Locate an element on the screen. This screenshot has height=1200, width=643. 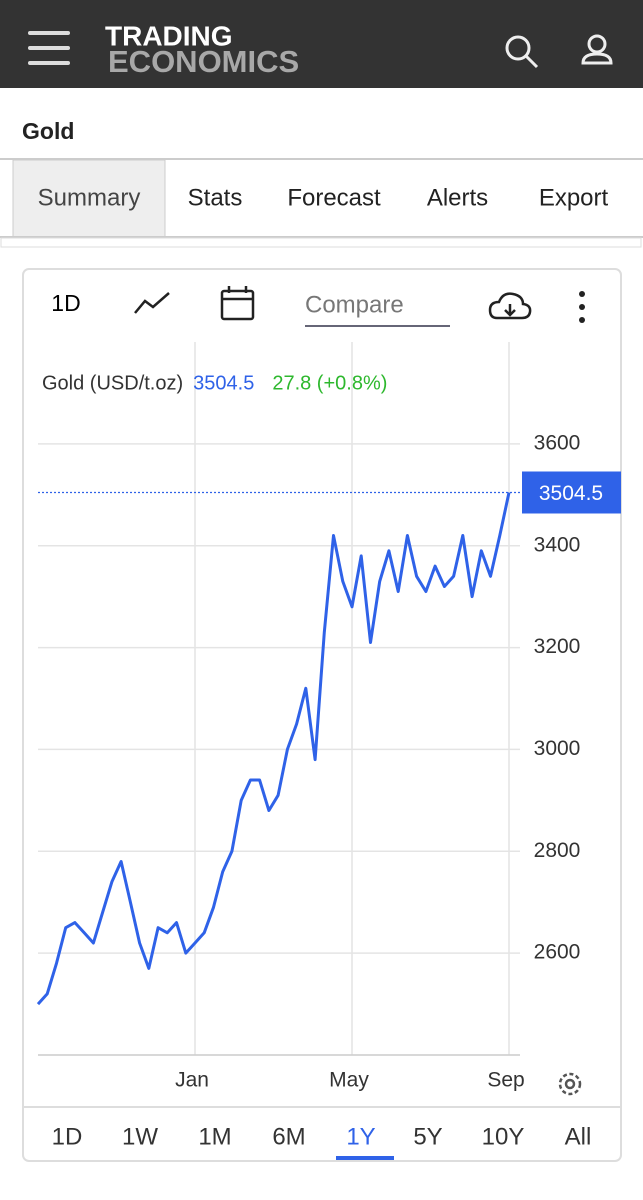
last-price-label: 3504.5 is located at coordinates (571, 493).